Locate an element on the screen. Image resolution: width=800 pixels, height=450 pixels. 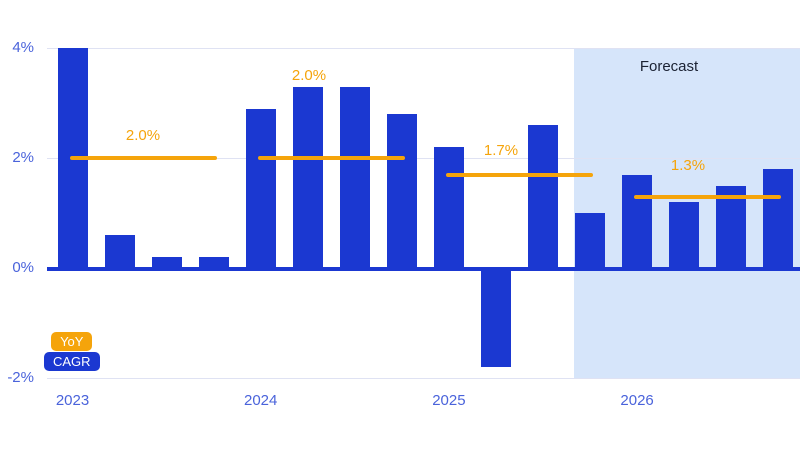
chart-legend: YoY CAGR is located at coordinates (72, 351).